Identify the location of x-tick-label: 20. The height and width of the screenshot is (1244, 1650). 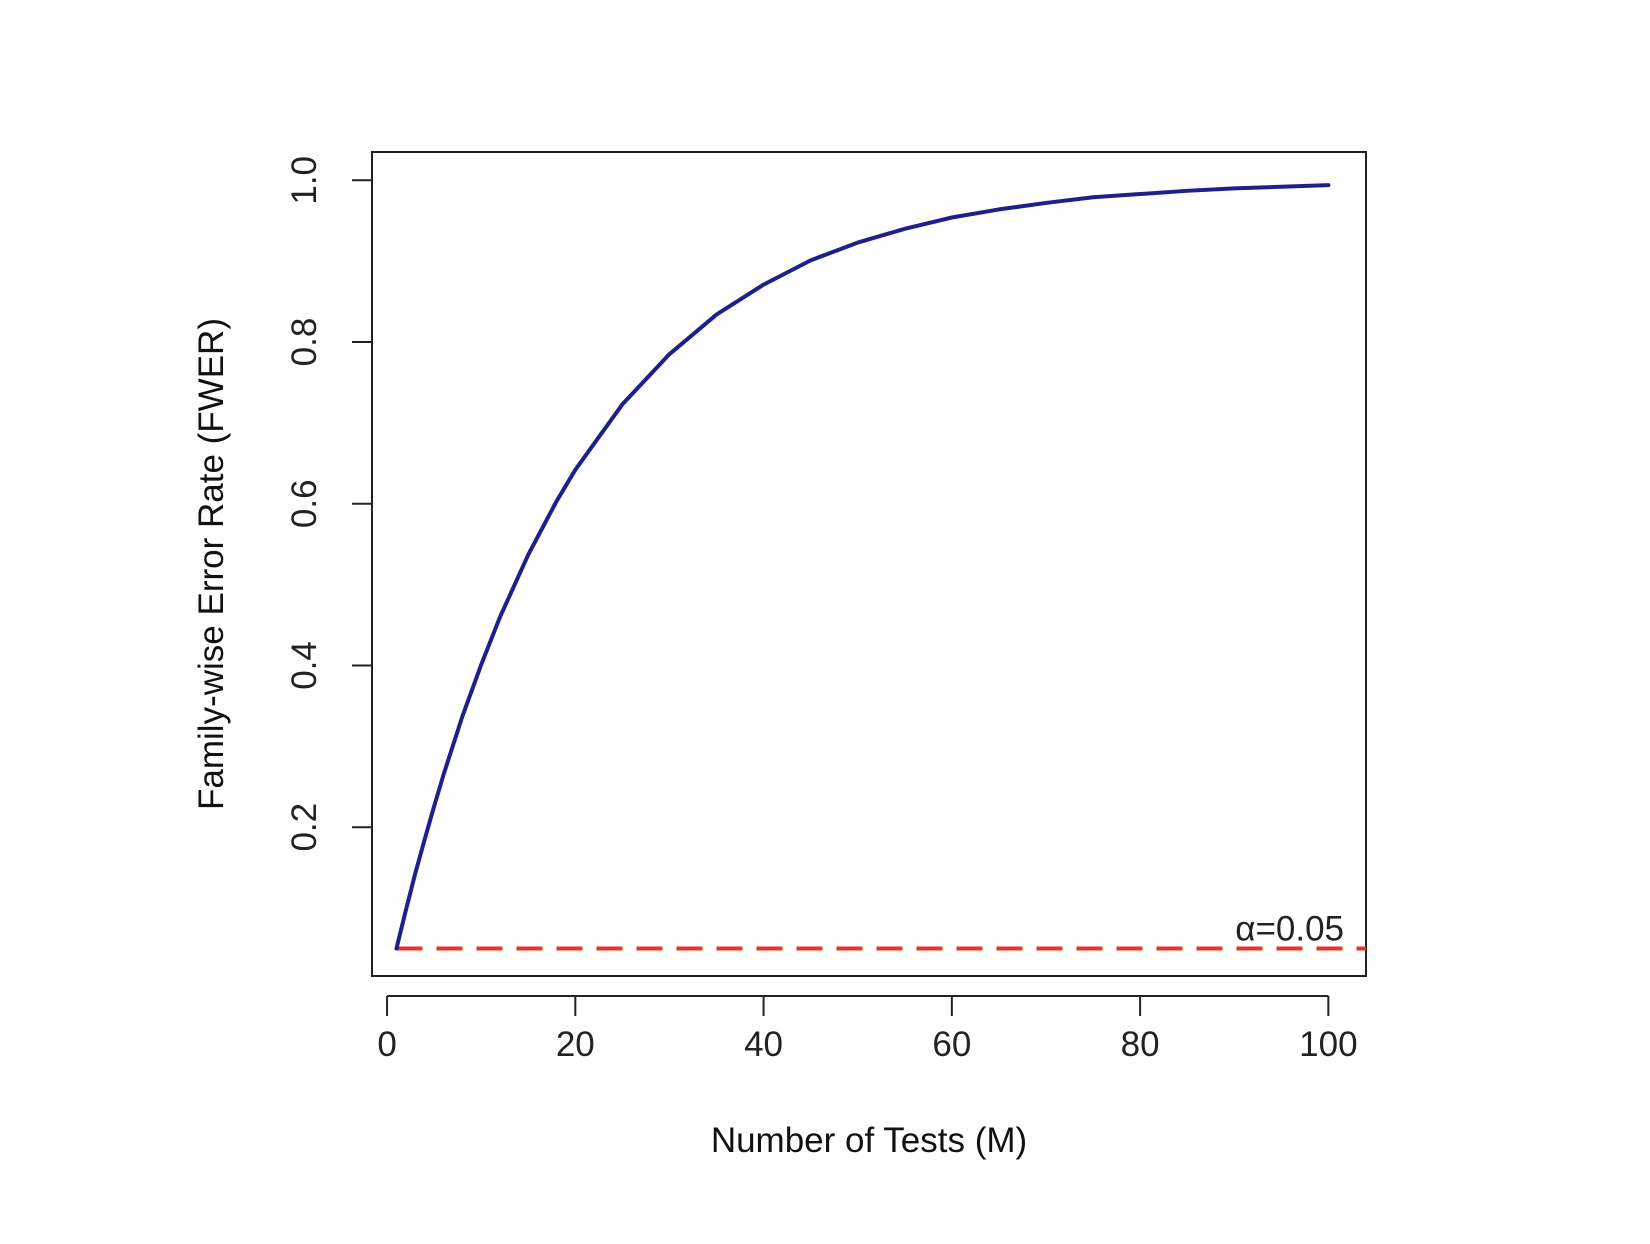
(575, 1044).